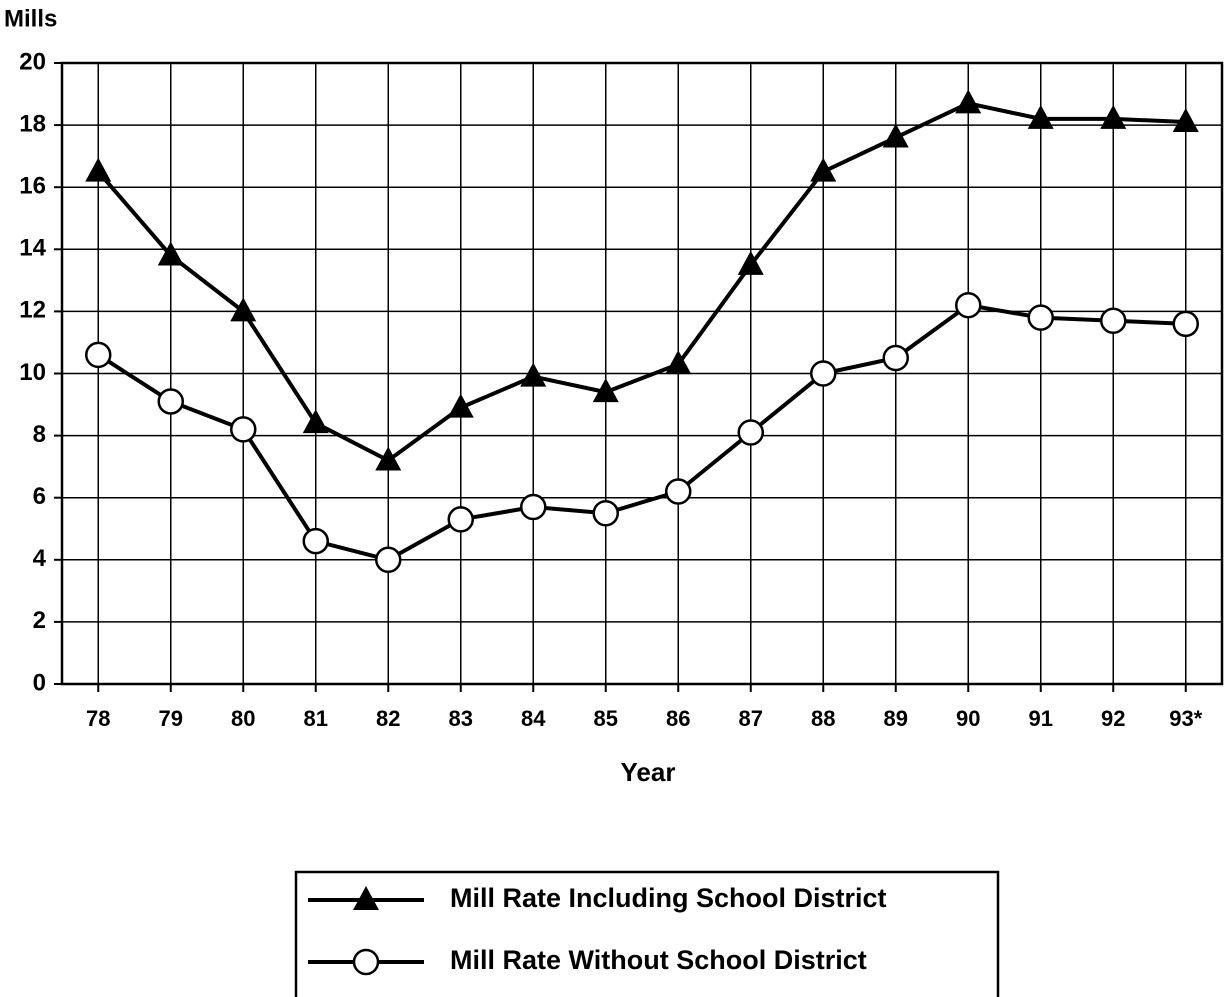 This screenshot has width=1225, height=997. I want to click on x-tick-label: 84, so click(533, 718).